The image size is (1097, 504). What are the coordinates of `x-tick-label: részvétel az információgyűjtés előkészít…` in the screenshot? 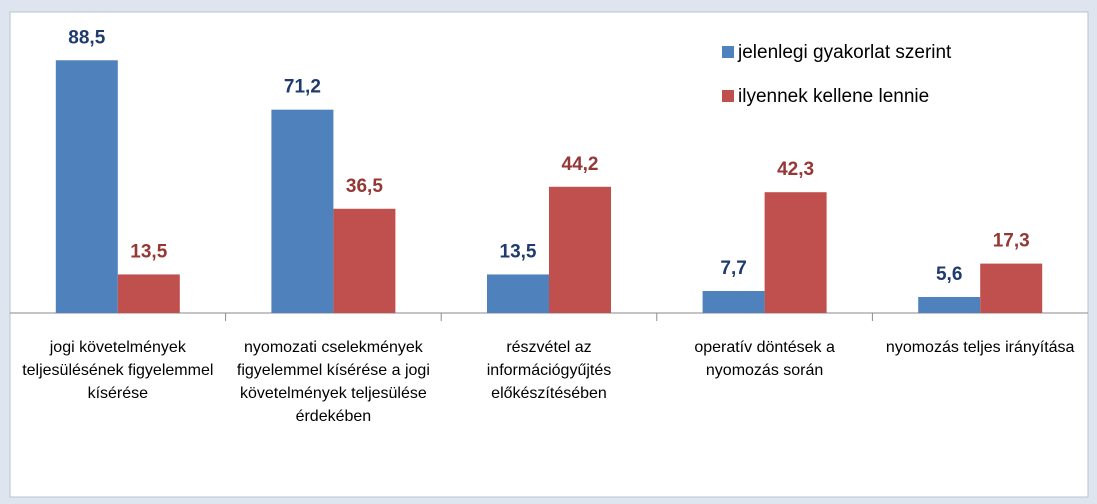 It's located at (549, 370).